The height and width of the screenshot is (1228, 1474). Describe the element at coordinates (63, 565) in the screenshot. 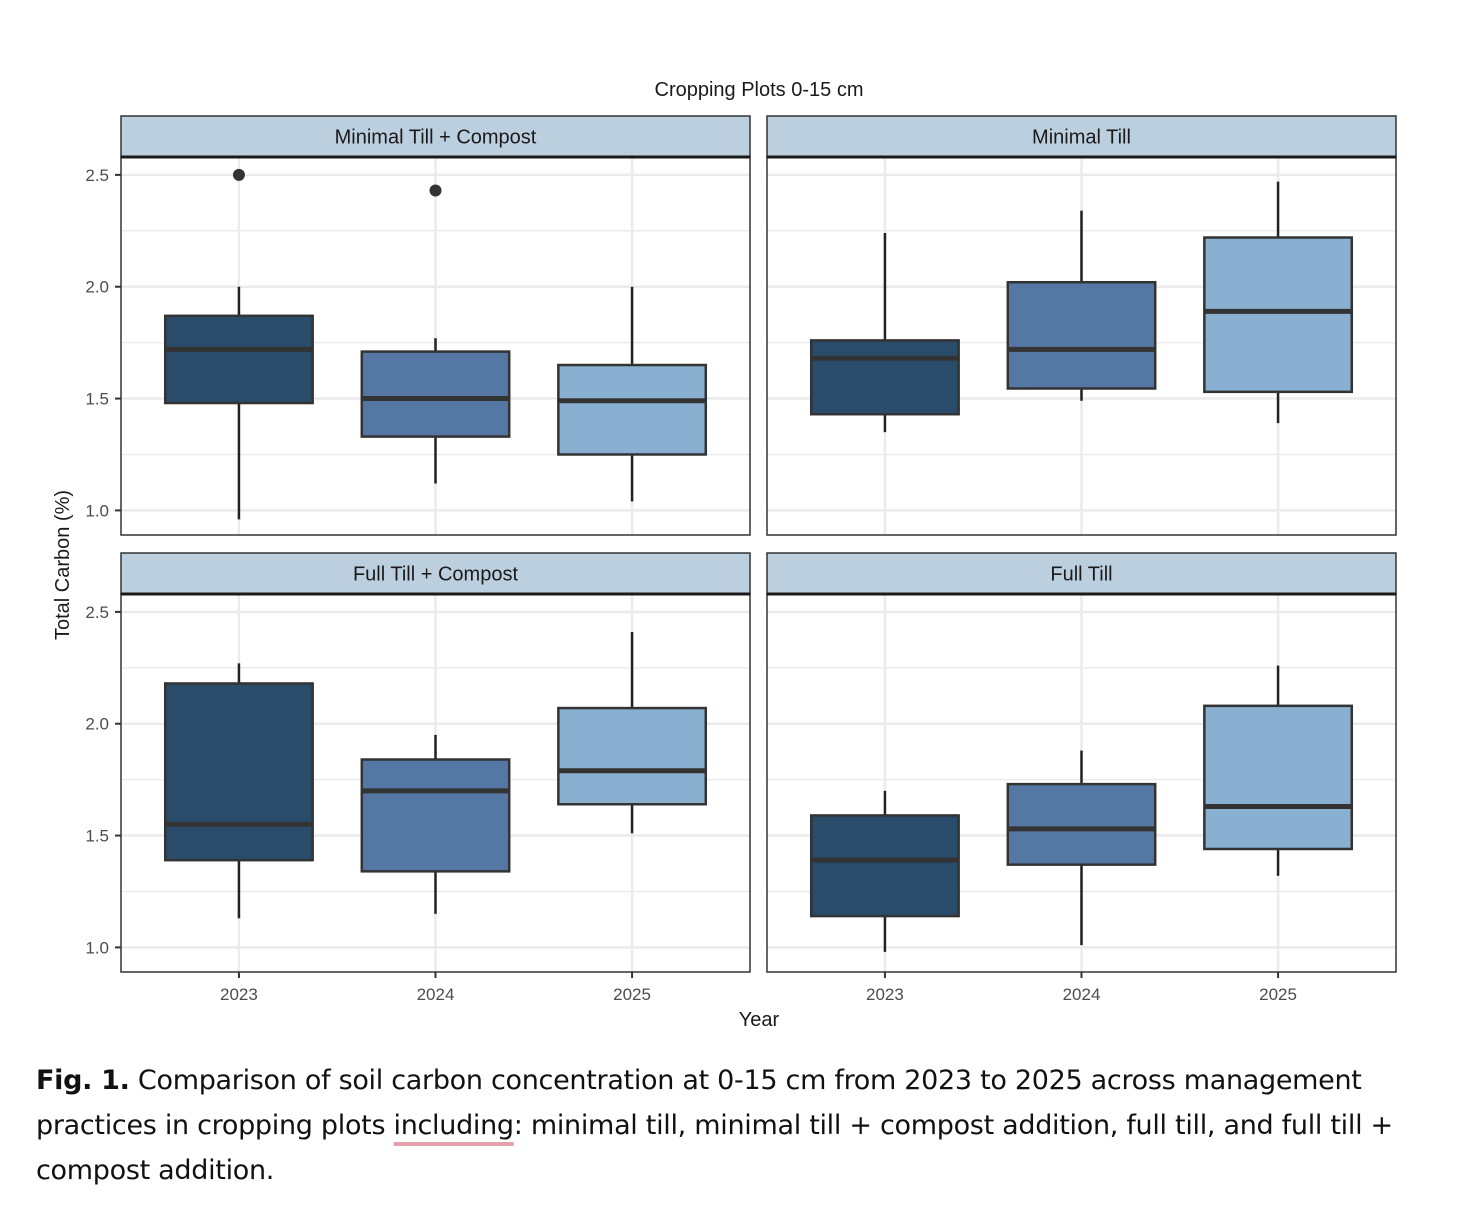

I see `y-axis-label: Total Carbon (%)` at that location.